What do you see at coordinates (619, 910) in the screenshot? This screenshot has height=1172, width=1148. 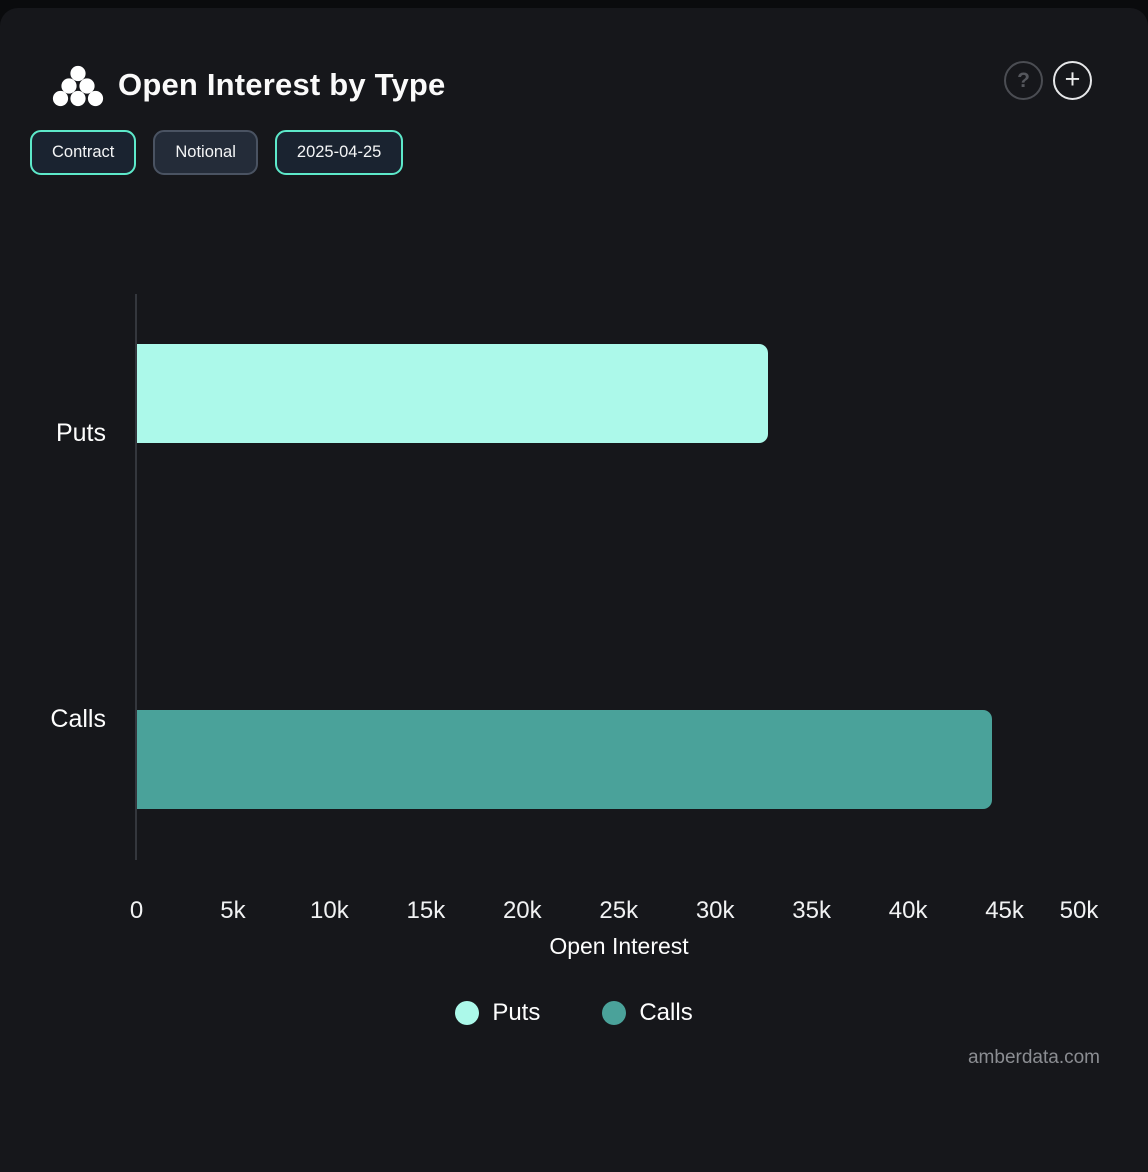 I see `x-axis-tick: 25k` at bounding box center [619, 910].